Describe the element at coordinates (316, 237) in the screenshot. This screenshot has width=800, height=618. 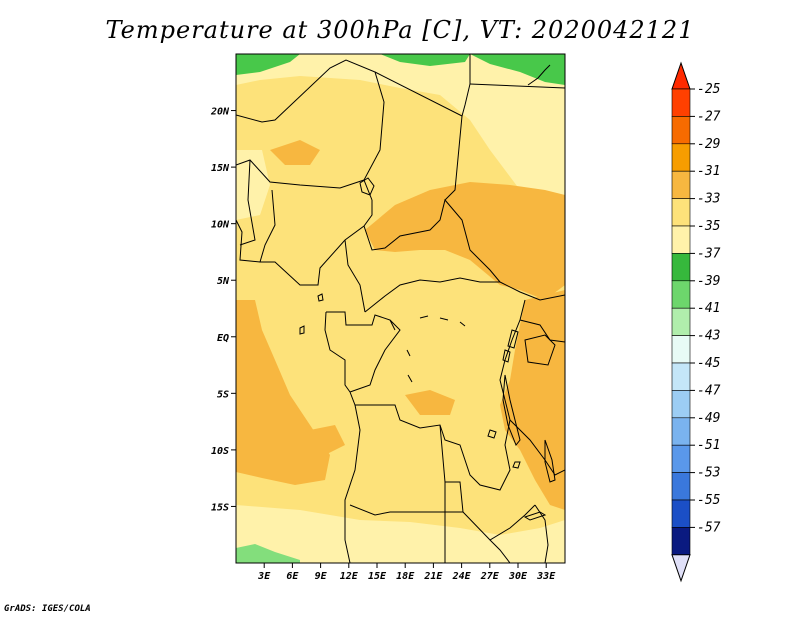
I see `border-nigeria-cameroon` at that location.